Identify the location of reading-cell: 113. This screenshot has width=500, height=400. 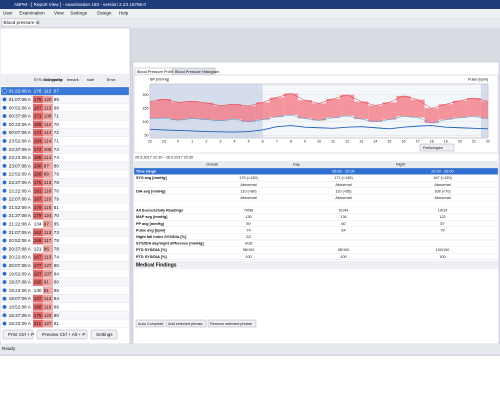
(48, 298).